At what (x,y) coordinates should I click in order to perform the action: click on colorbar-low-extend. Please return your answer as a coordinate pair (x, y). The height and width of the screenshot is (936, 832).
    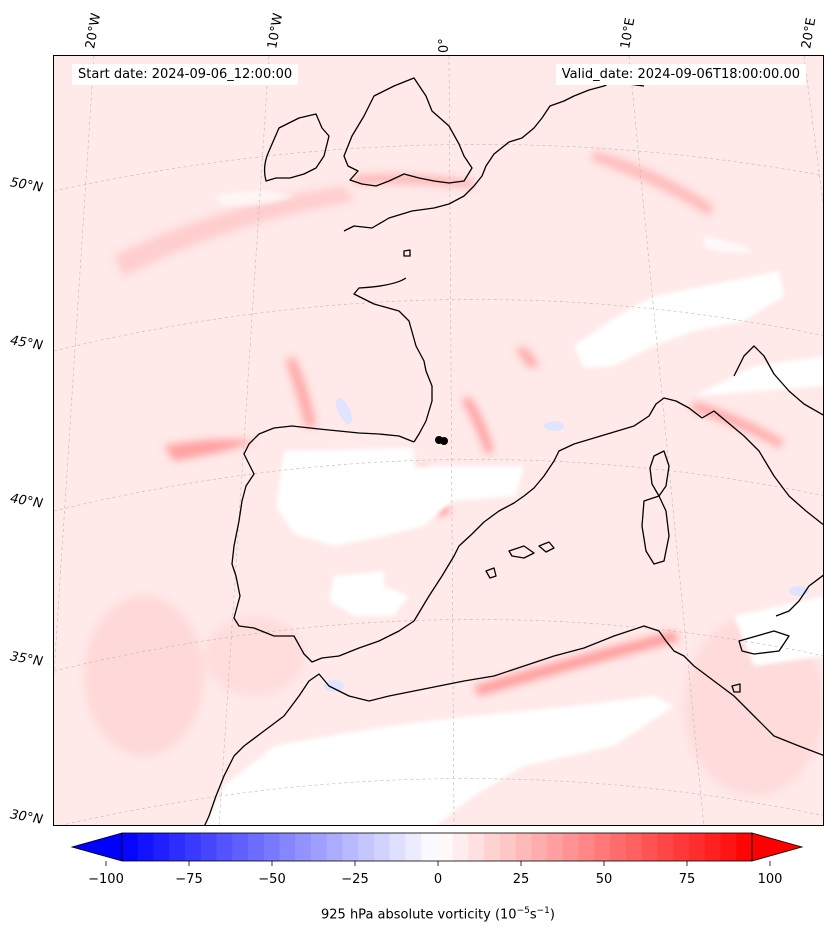
    Looking at the image, I should click on (96, 847).